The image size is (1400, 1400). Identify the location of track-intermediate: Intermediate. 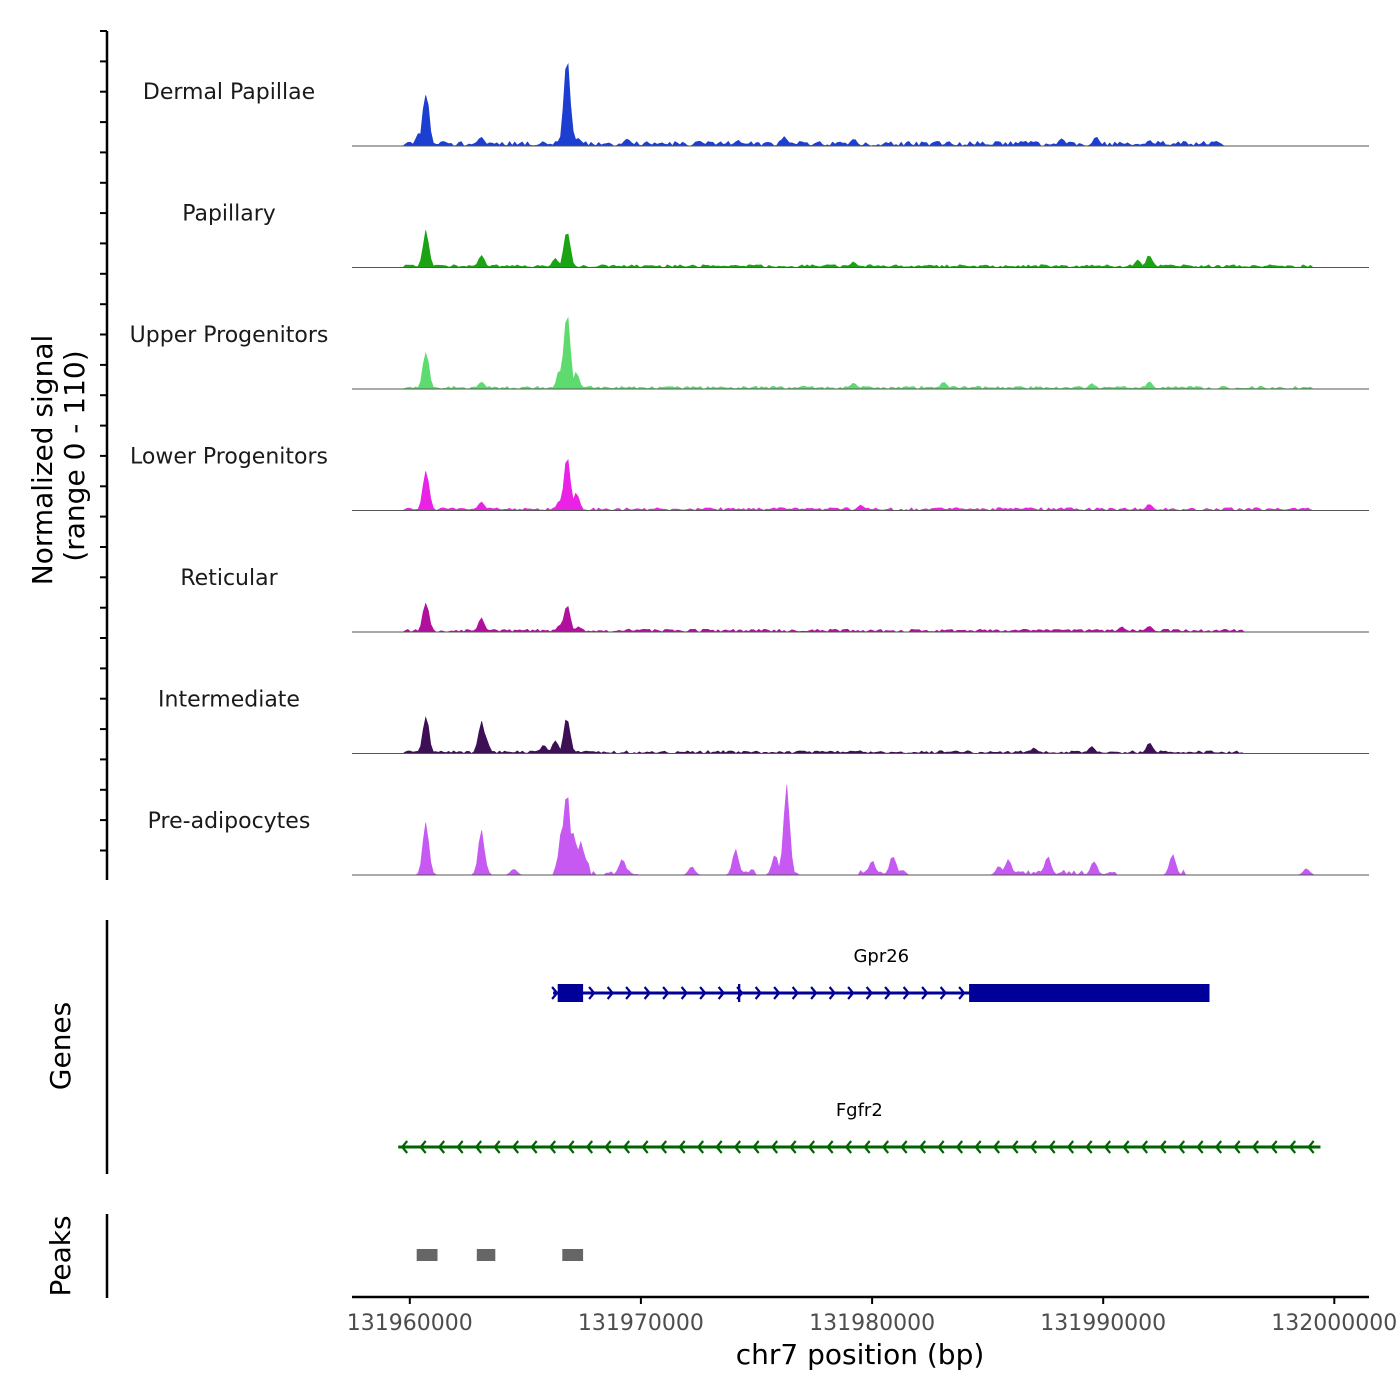
(763, 721).